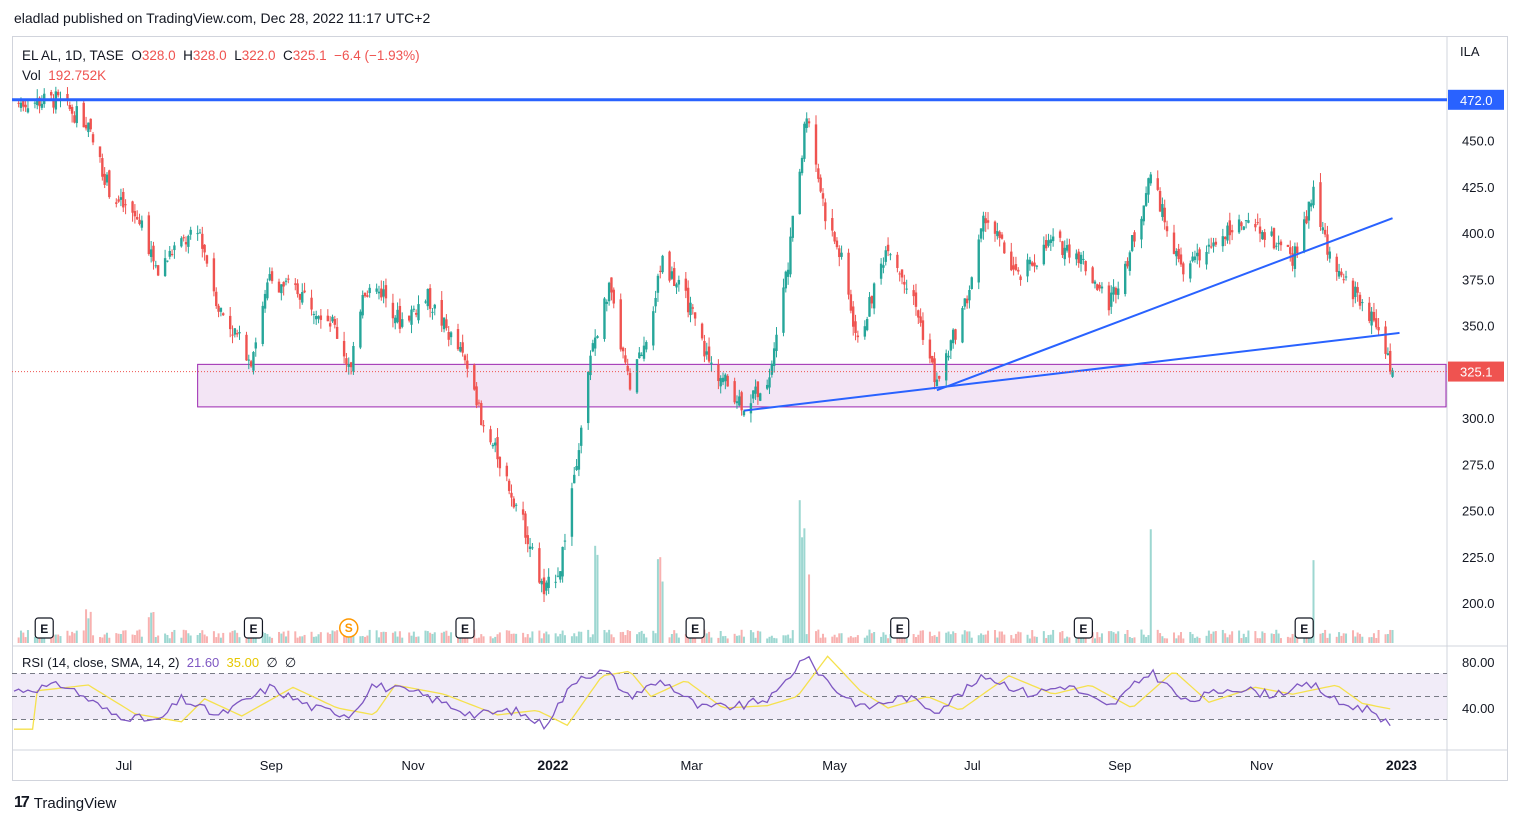 This screenshot has width=1523, height=826. Describe the element at coordinates (65, 803) in the screenshot. I see `footer-brand: 17 TradingView` at that location.